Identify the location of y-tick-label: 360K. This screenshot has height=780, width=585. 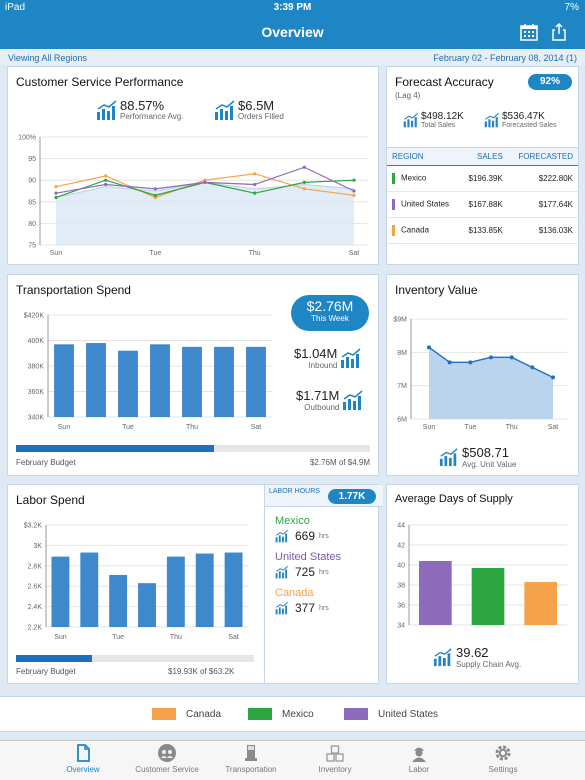
(36, 392).